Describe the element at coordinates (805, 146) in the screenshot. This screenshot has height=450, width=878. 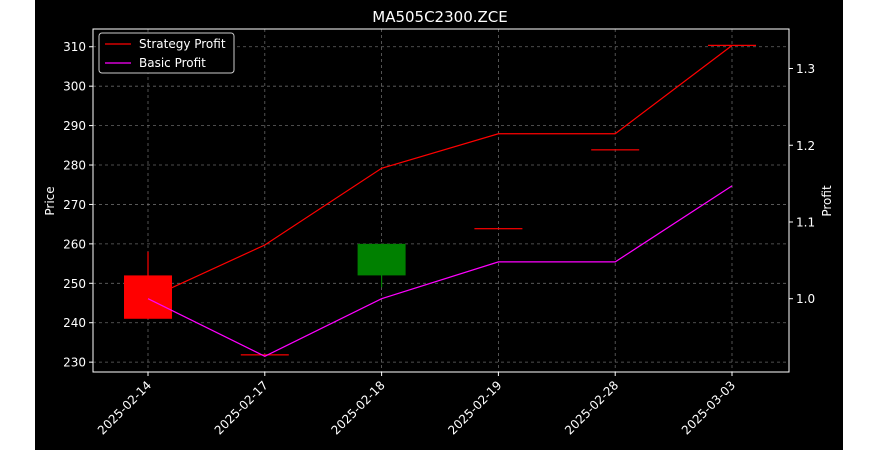
I see `y2-tick-label-2: 1.2` at that location.